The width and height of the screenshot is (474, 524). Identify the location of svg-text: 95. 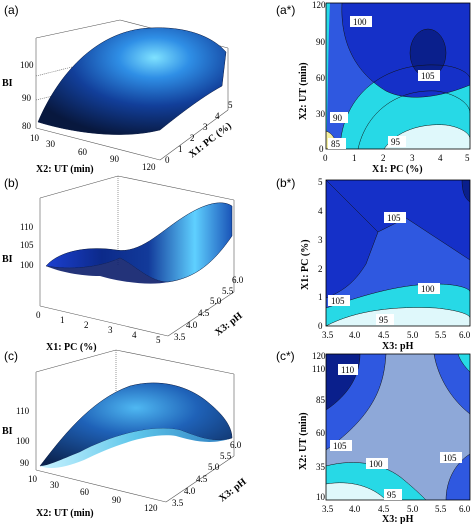
(396, 142).